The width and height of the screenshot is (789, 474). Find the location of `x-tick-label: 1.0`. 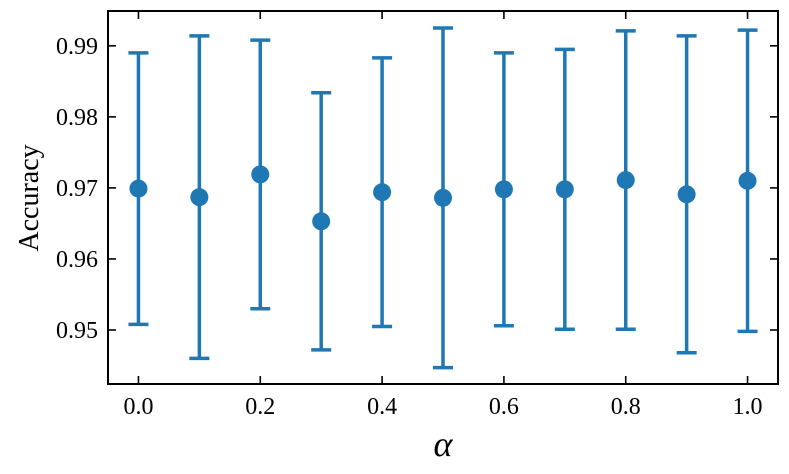

x-tick-label: 1.0 is located at coordinates (748, 407).